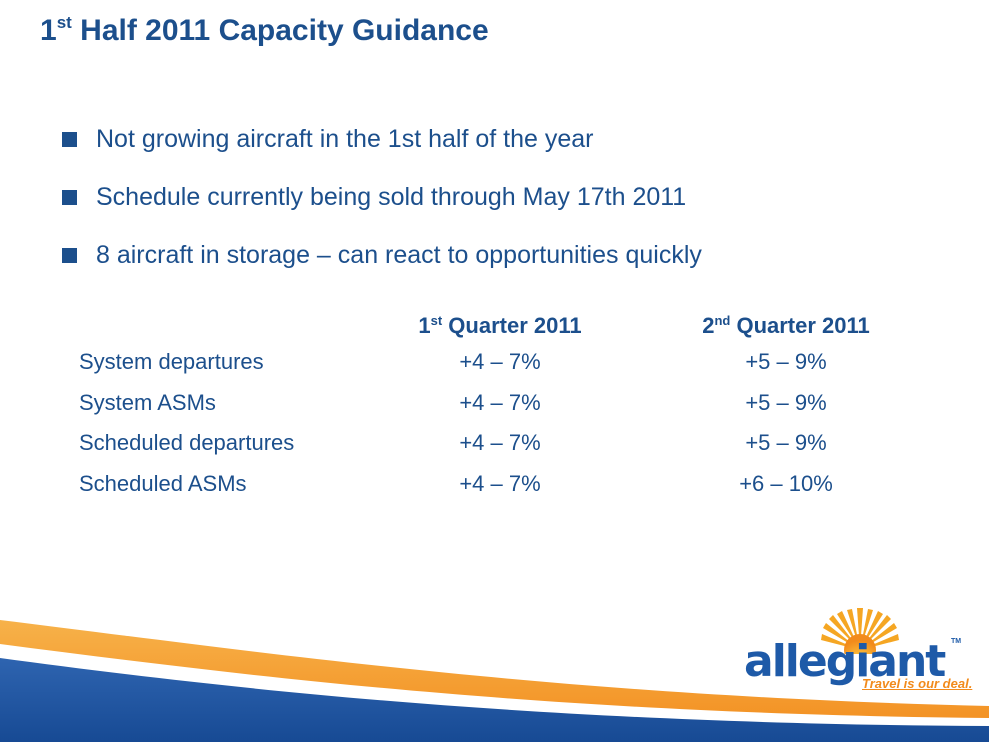 This screenshot has height=742, width=989. What do you see at coordinates (956, 641) in the screenshot?
I see `logo-trademark: TM` at bounding box center [956, 641].